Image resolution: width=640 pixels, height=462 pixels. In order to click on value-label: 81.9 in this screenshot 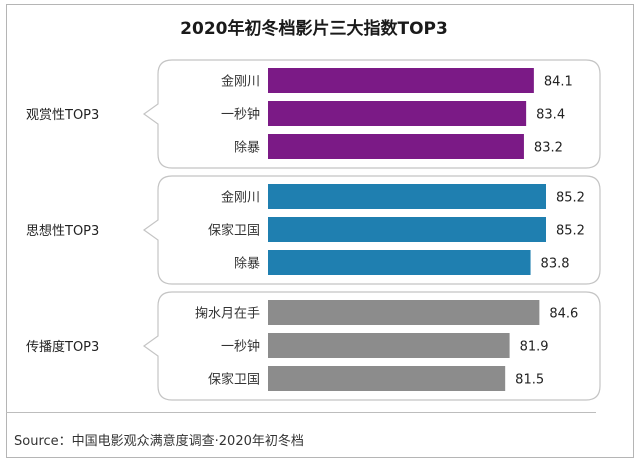, I will do `click(534, 347)`.